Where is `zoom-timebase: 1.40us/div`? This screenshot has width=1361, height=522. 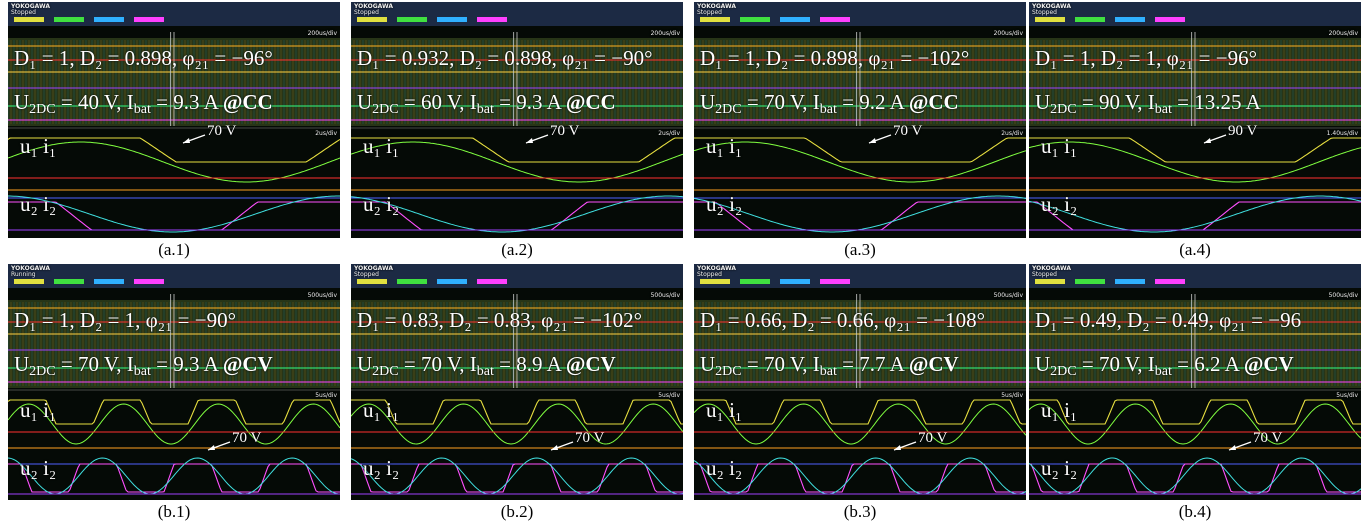 zoom-timebase: 1.40us/div is located at coordinates (1342, 133).